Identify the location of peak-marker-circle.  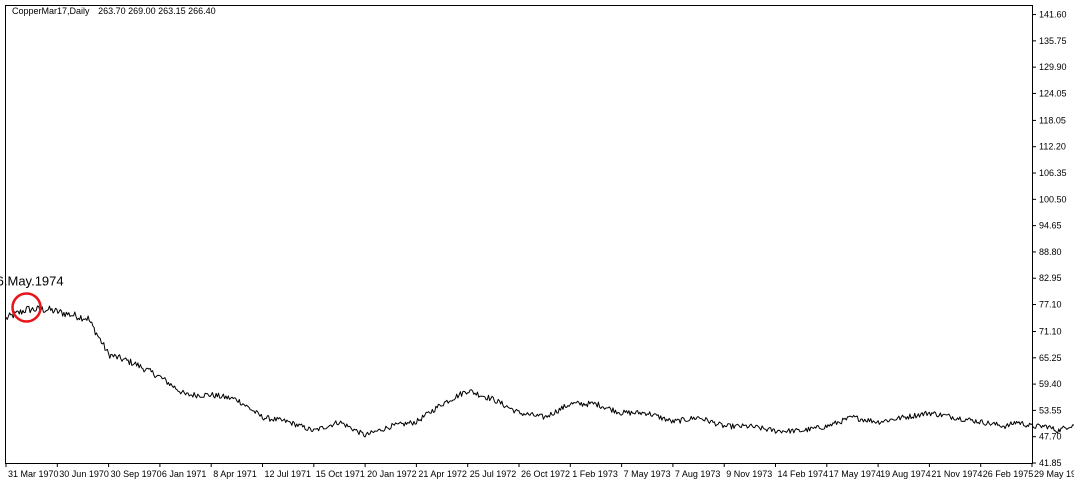
(26, 307).